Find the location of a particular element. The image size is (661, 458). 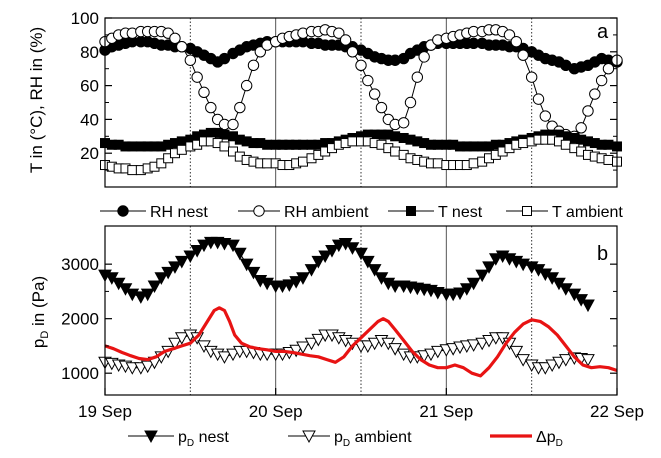

legend-entry: T ambient is located at coordinates (564, 212).